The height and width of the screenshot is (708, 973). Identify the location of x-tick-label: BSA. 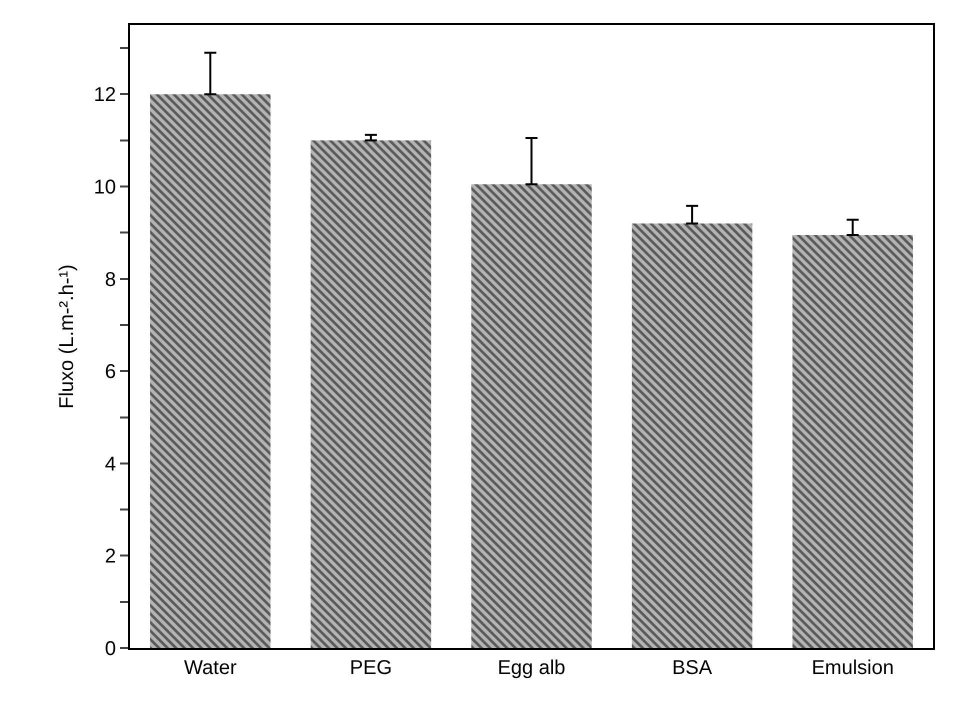
(692, 668).